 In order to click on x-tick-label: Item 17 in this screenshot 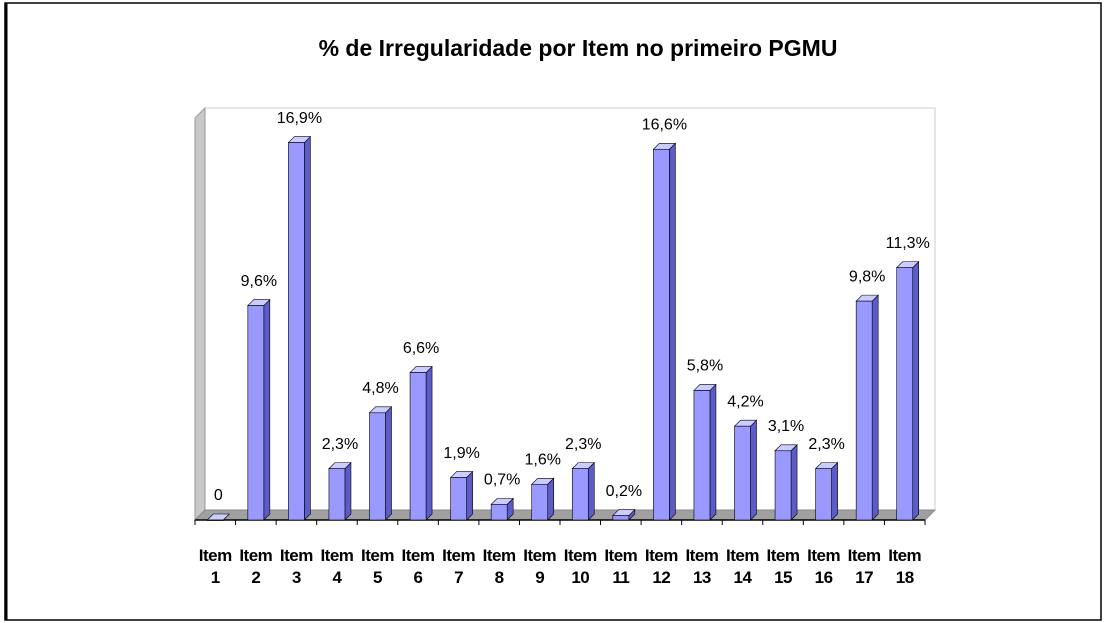, I will do `click(864, 566)`.